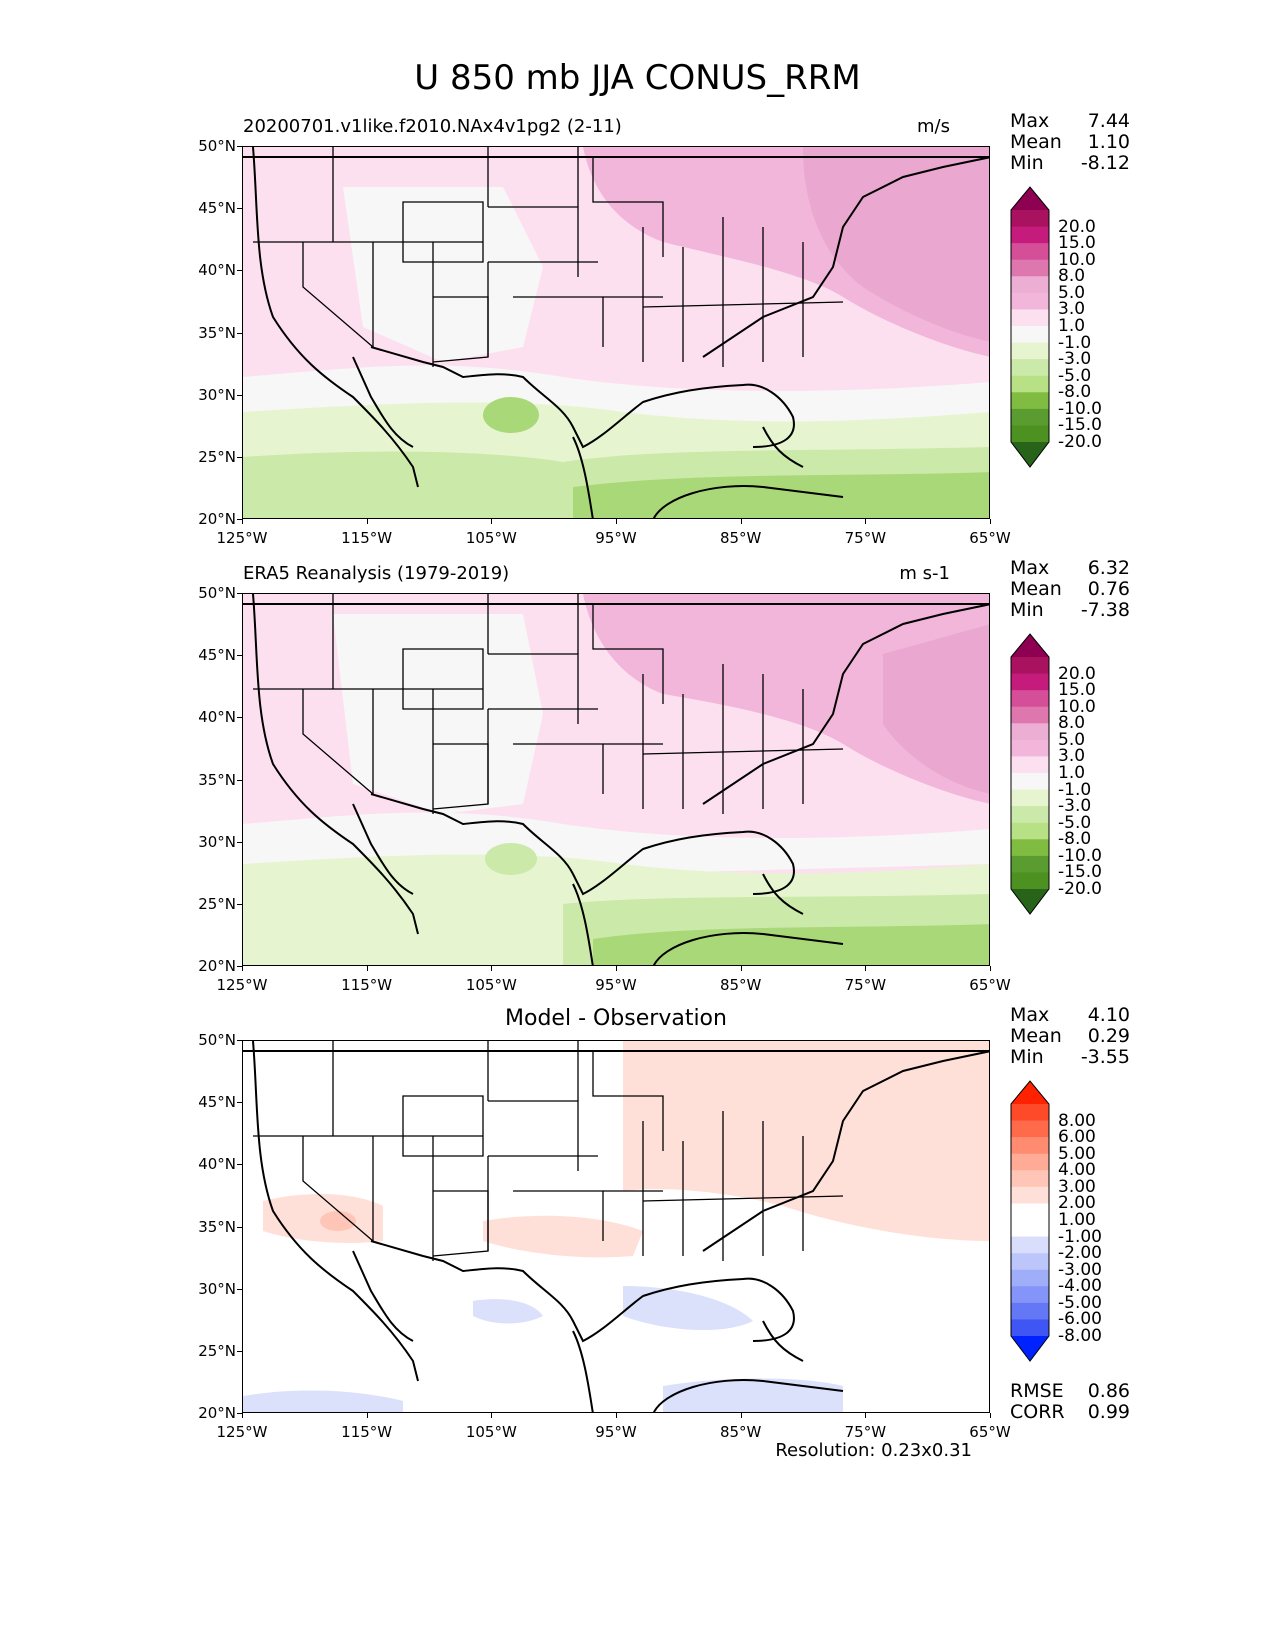  What do you see at coordinates (511, 415) in the screenshot?
I see `field-blob-mexico` at bounding box center [511, 415].